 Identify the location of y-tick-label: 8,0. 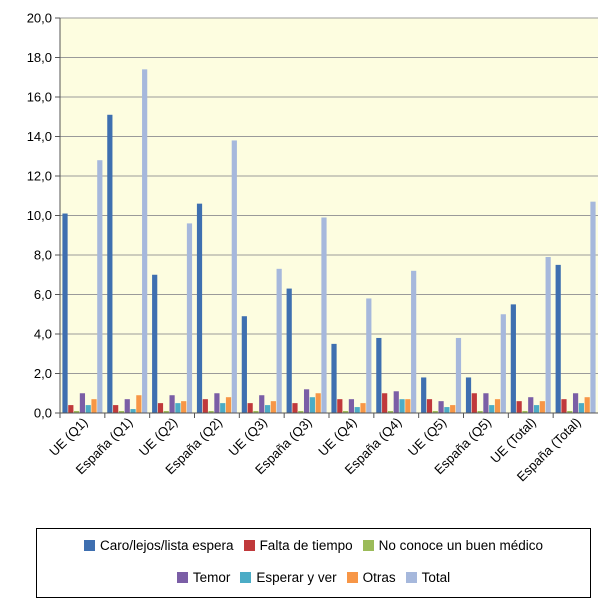
(43, 255).